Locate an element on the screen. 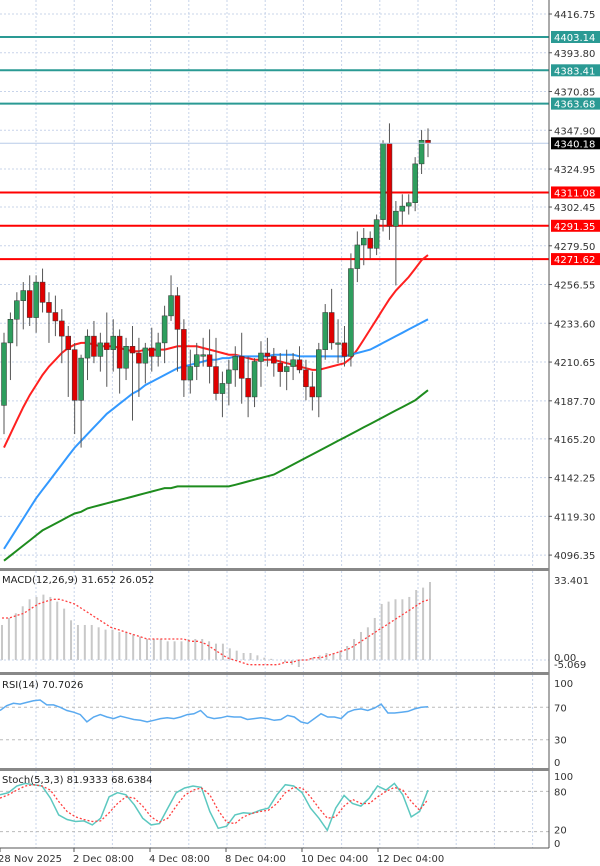  resistance-price-tag: 4383.41 is located at coordinates (574, 71).